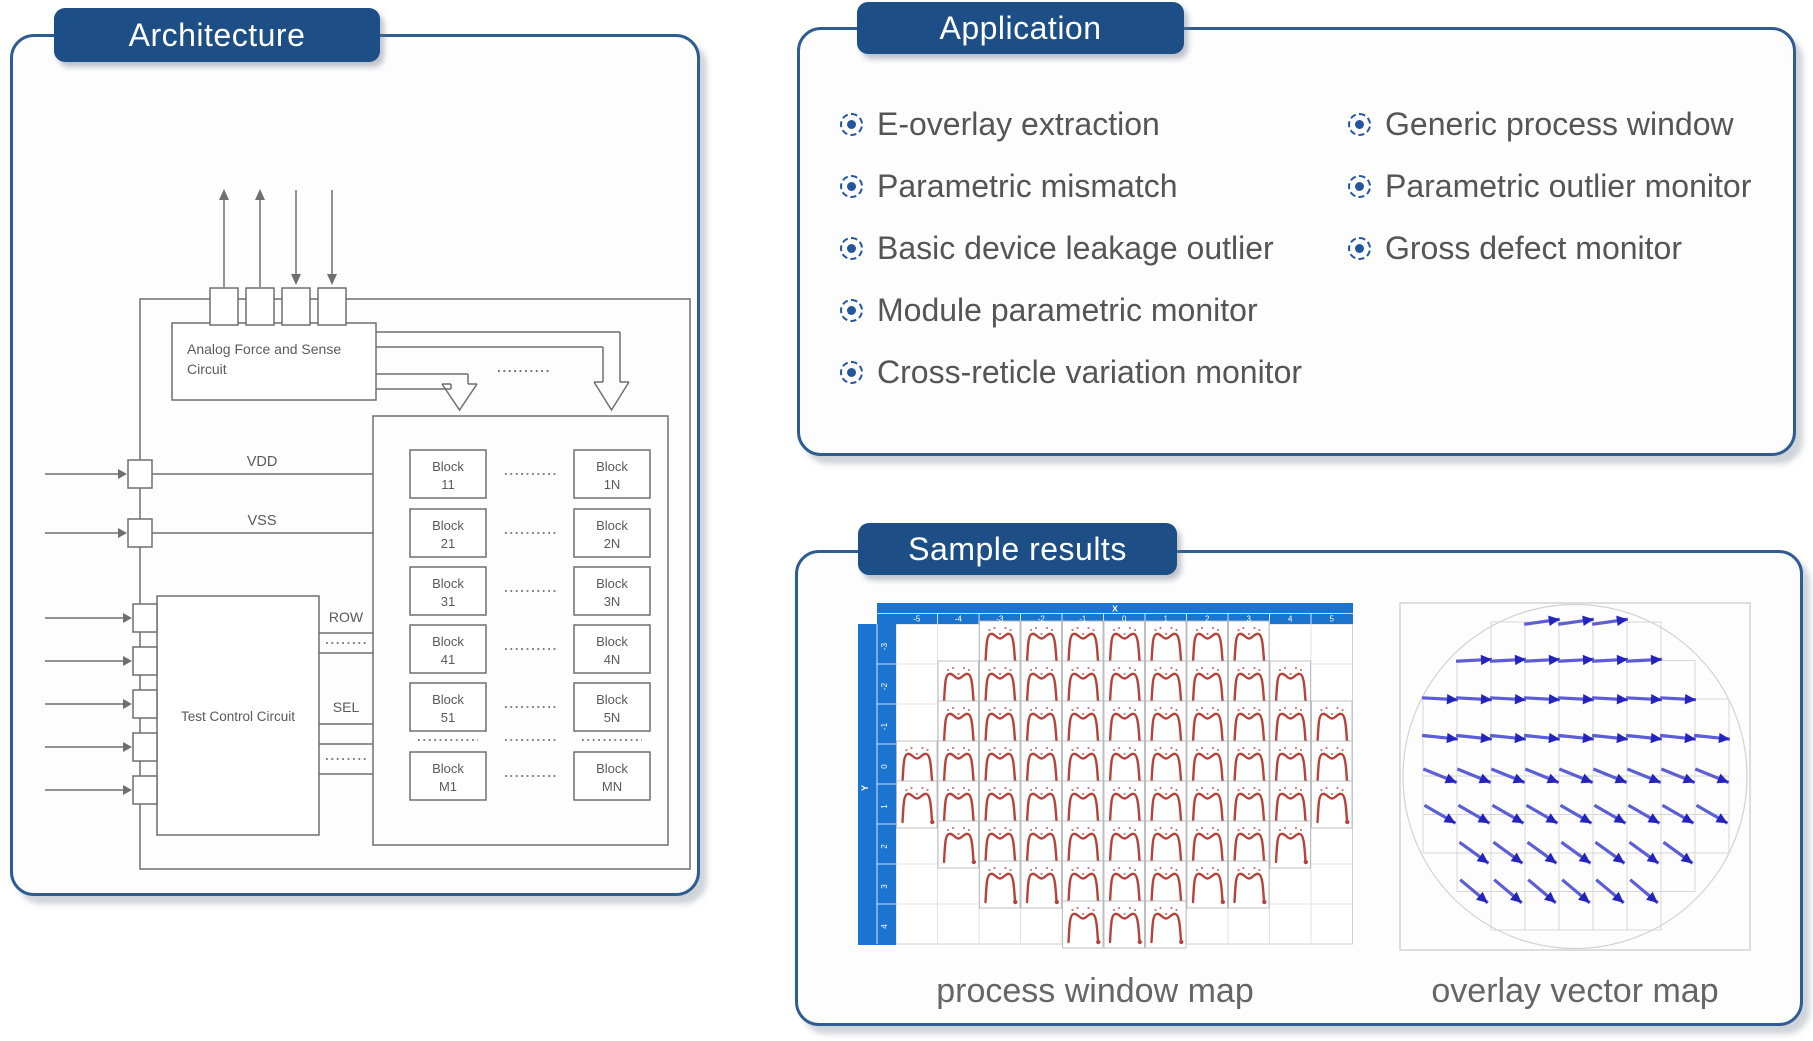  What do you see at coordinates (1020, 28) in the screenshot?
I see `application-title-badge: Application` at bounding box center [1020, 28].